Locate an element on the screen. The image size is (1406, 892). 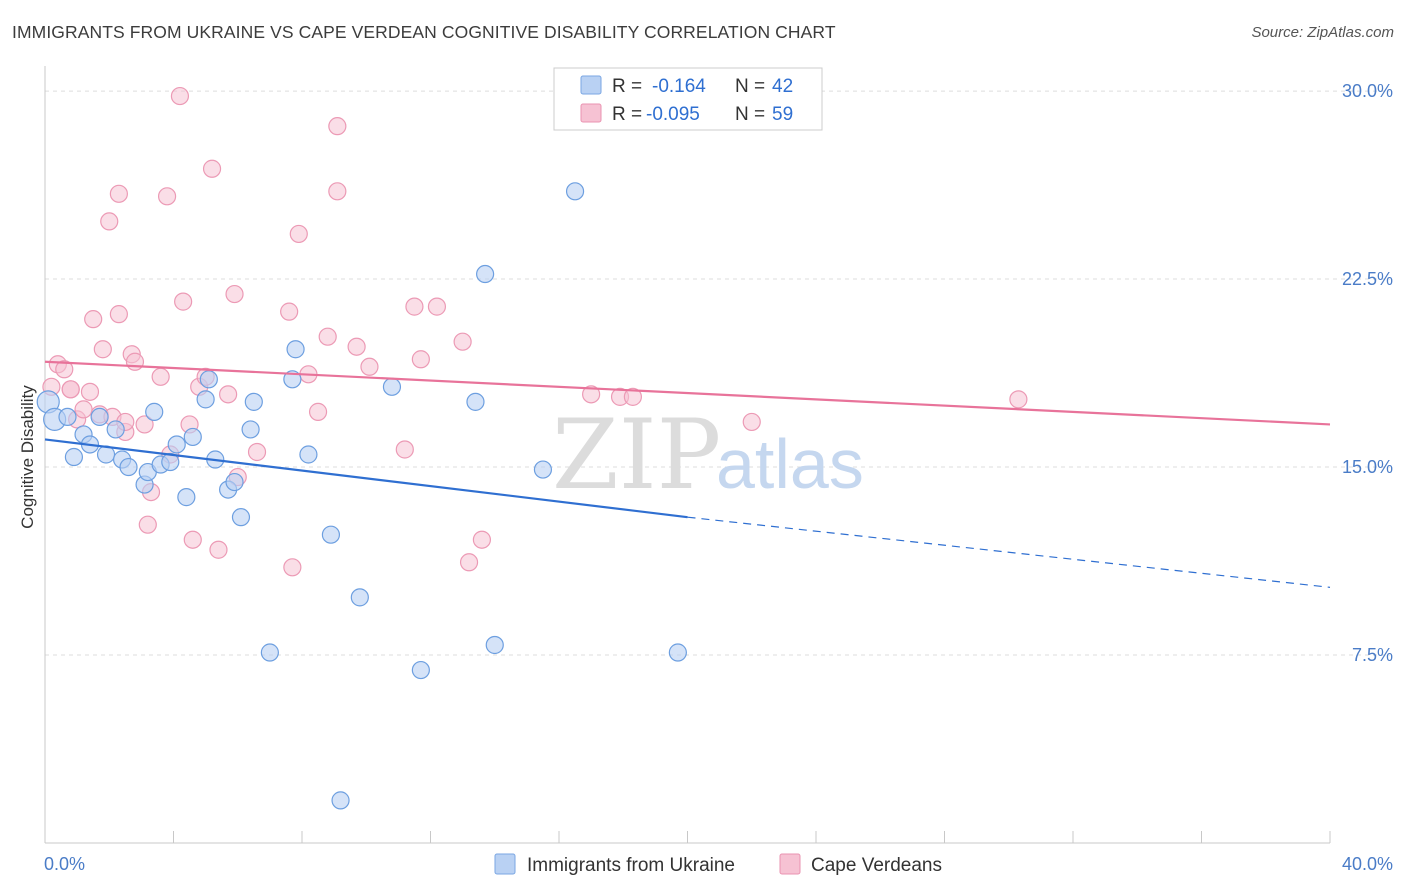
x-tick-label: 40.0% is located at coordinates (1367, 864).